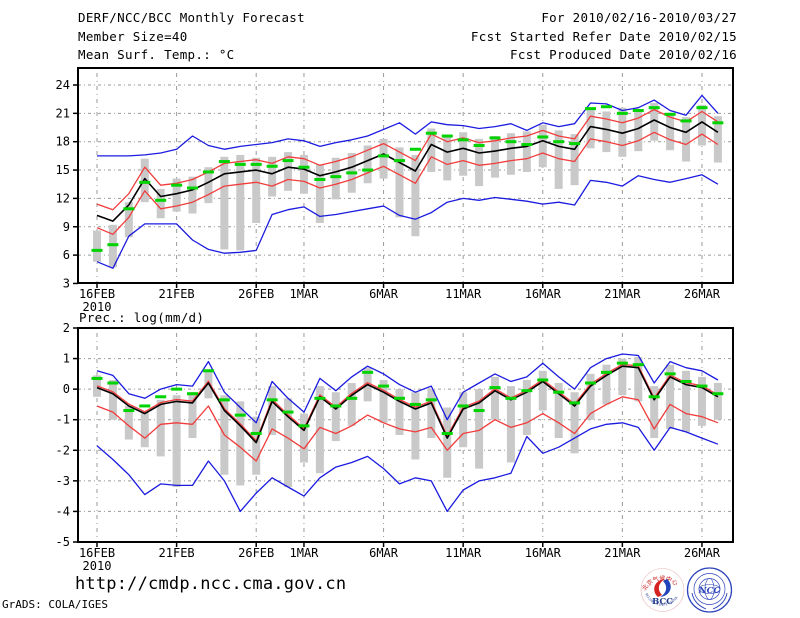 This screenshot has height=618, width=800. What do you see at coordinates (63, 170) in the screenshot?
I see `svg-text: 15` at bounding box center [63, 170].